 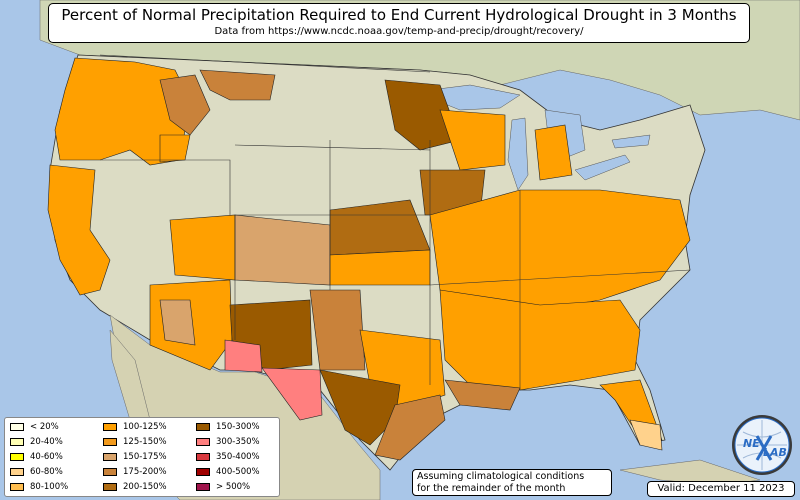 I want to click on region-wisconsin, so click(x=472, y=140).